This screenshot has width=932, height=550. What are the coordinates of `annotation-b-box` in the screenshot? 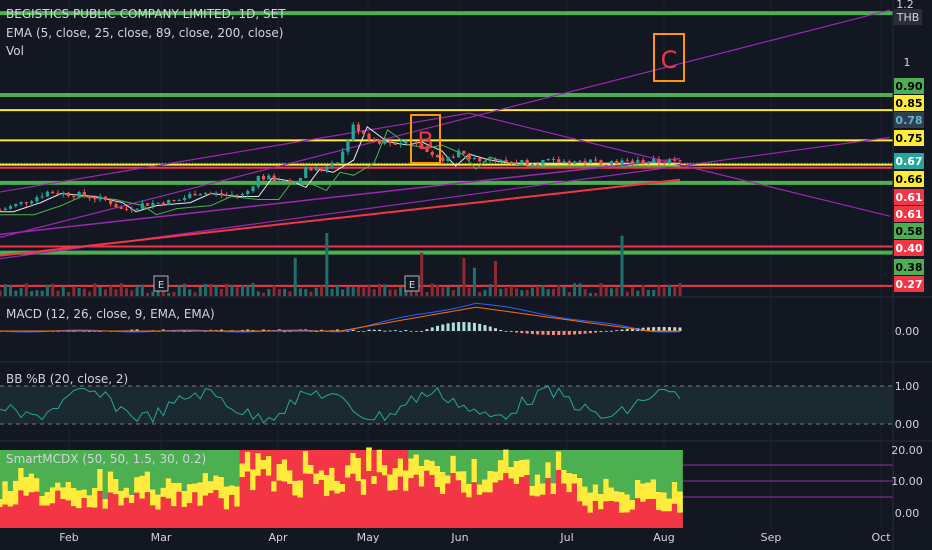 It's located at (425, 139).